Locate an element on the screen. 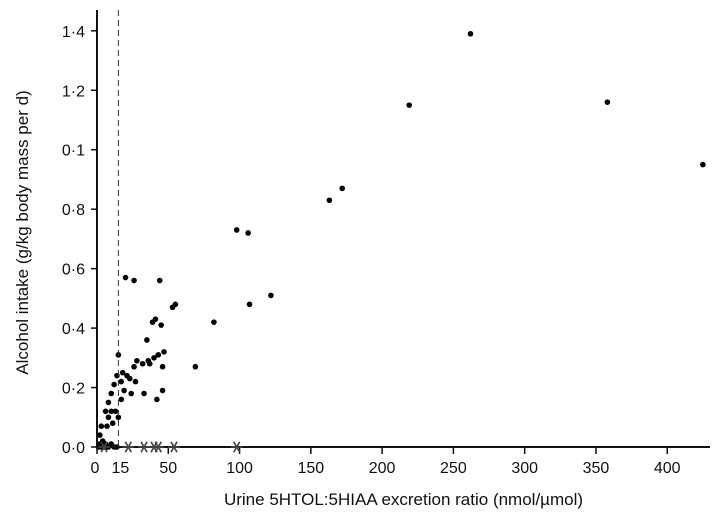 The image size is (722, 513). y-tick-label: 1·4 is located at coordinates (73, 32).